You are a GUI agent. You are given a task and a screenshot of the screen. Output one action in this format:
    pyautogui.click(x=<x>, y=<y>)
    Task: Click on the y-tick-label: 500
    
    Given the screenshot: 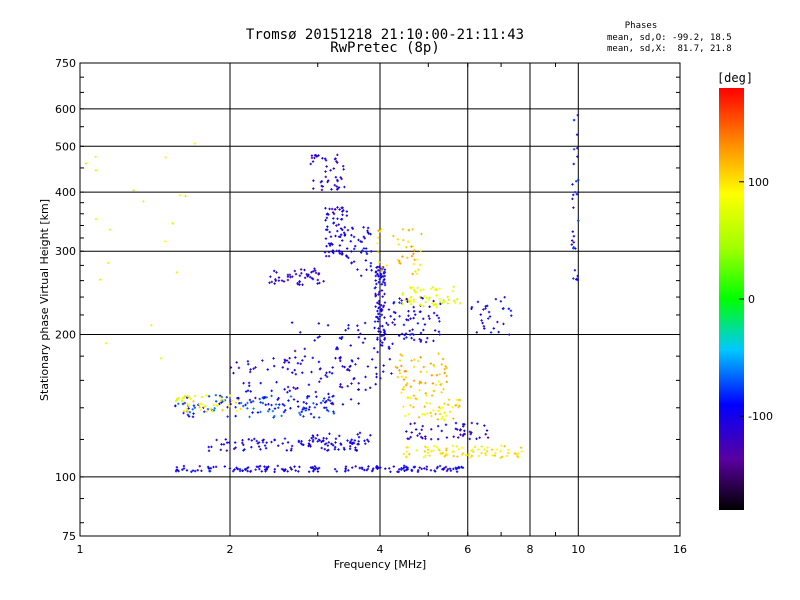 What is the action you would take?
    pyautogui.click(x=65, y=146)
    